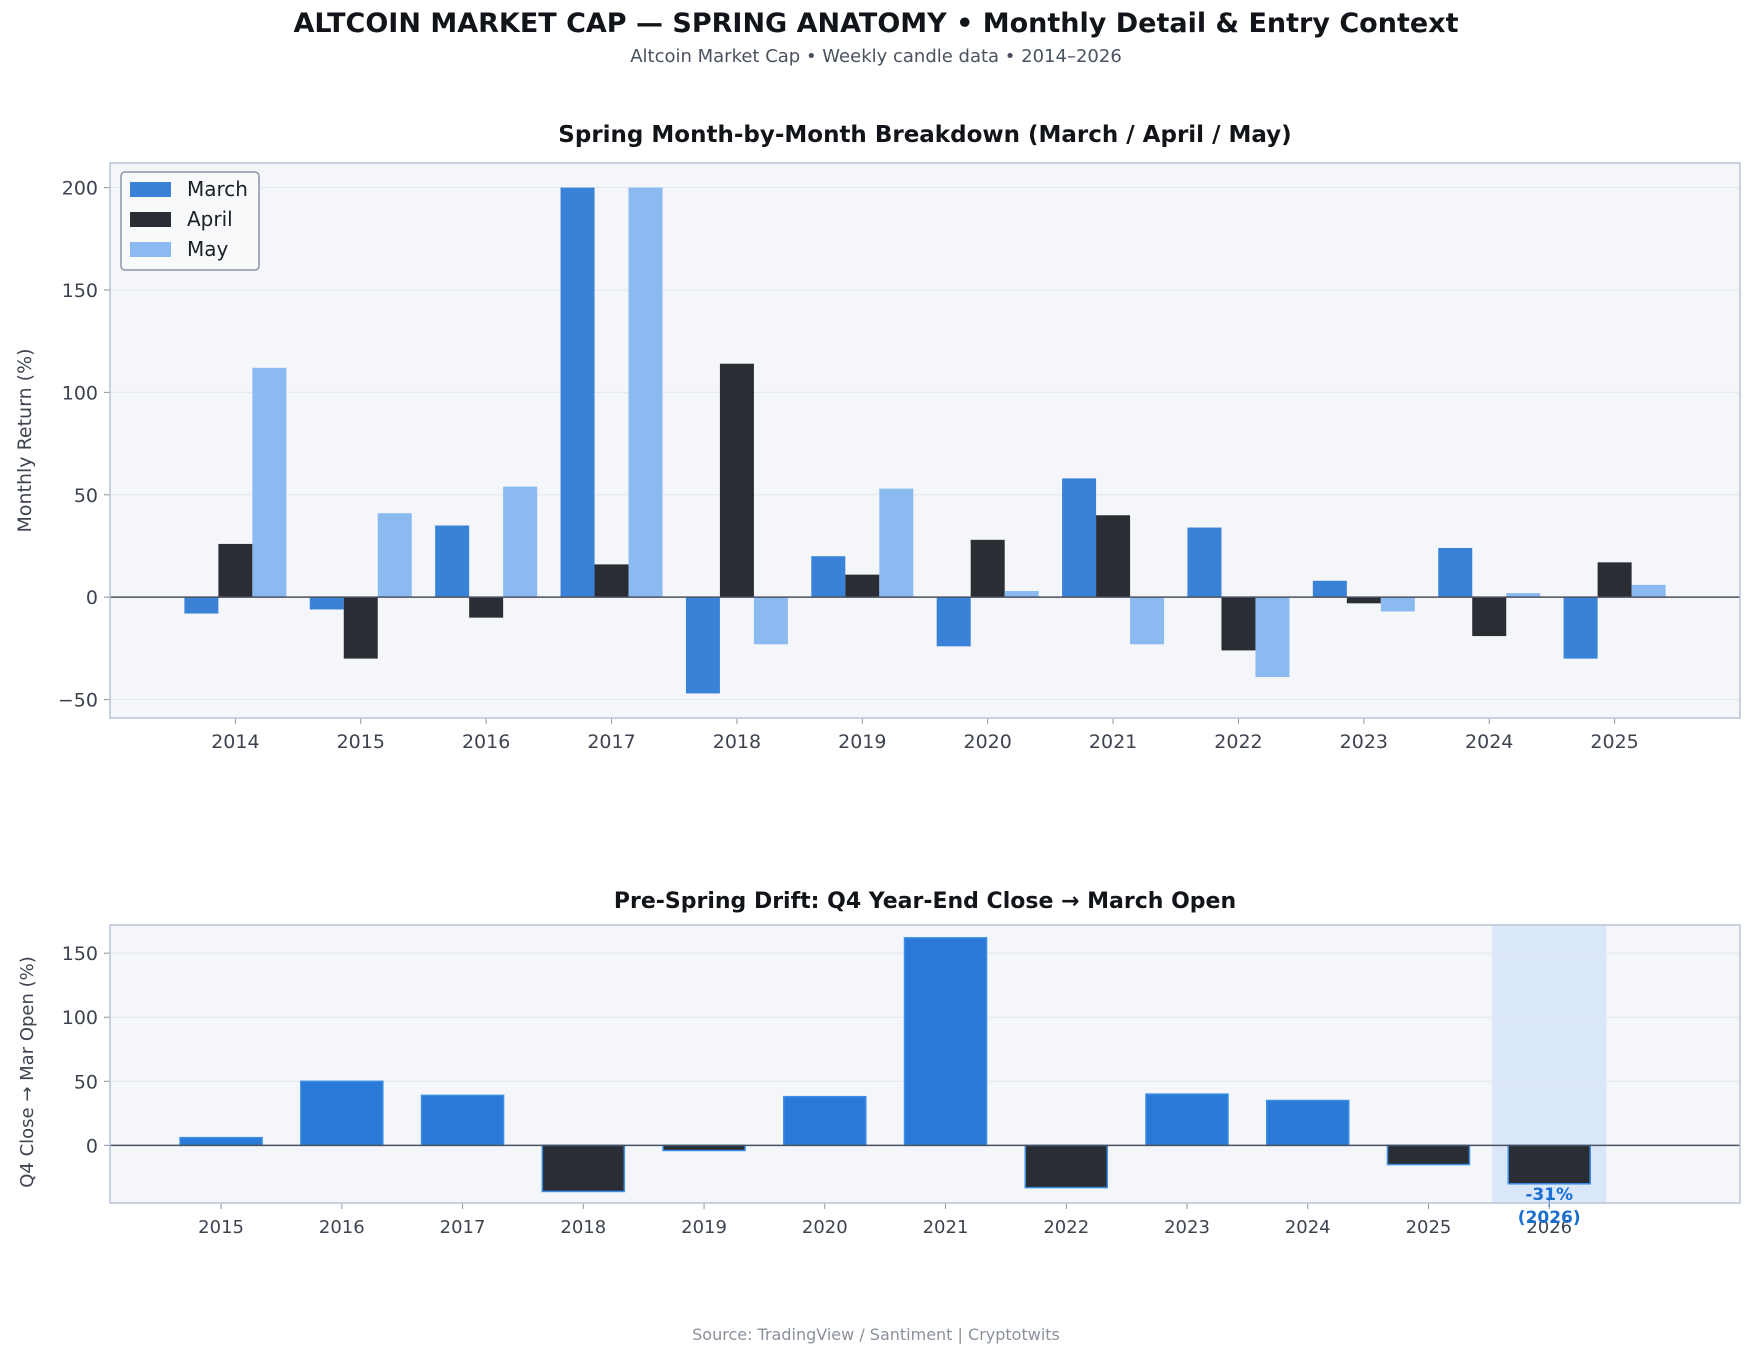 The image size is (1752, 1359). I want to click on x-tick-label: 2019, so click(862, 742).